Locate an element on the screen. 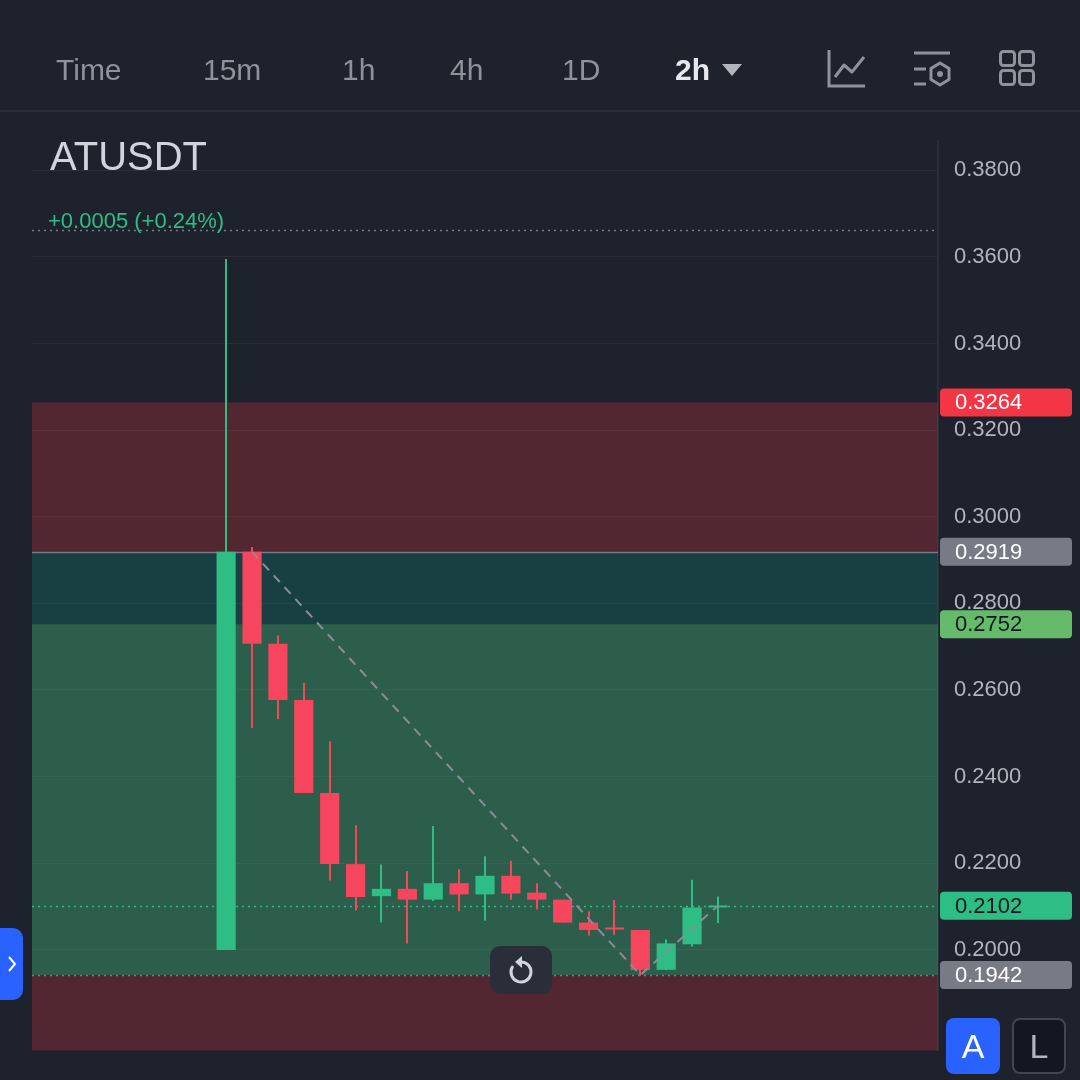 Image resolution: width=1080 pixels, height=1080 pixels. band-label: 0.3264 is located at coordinates (989, 402).